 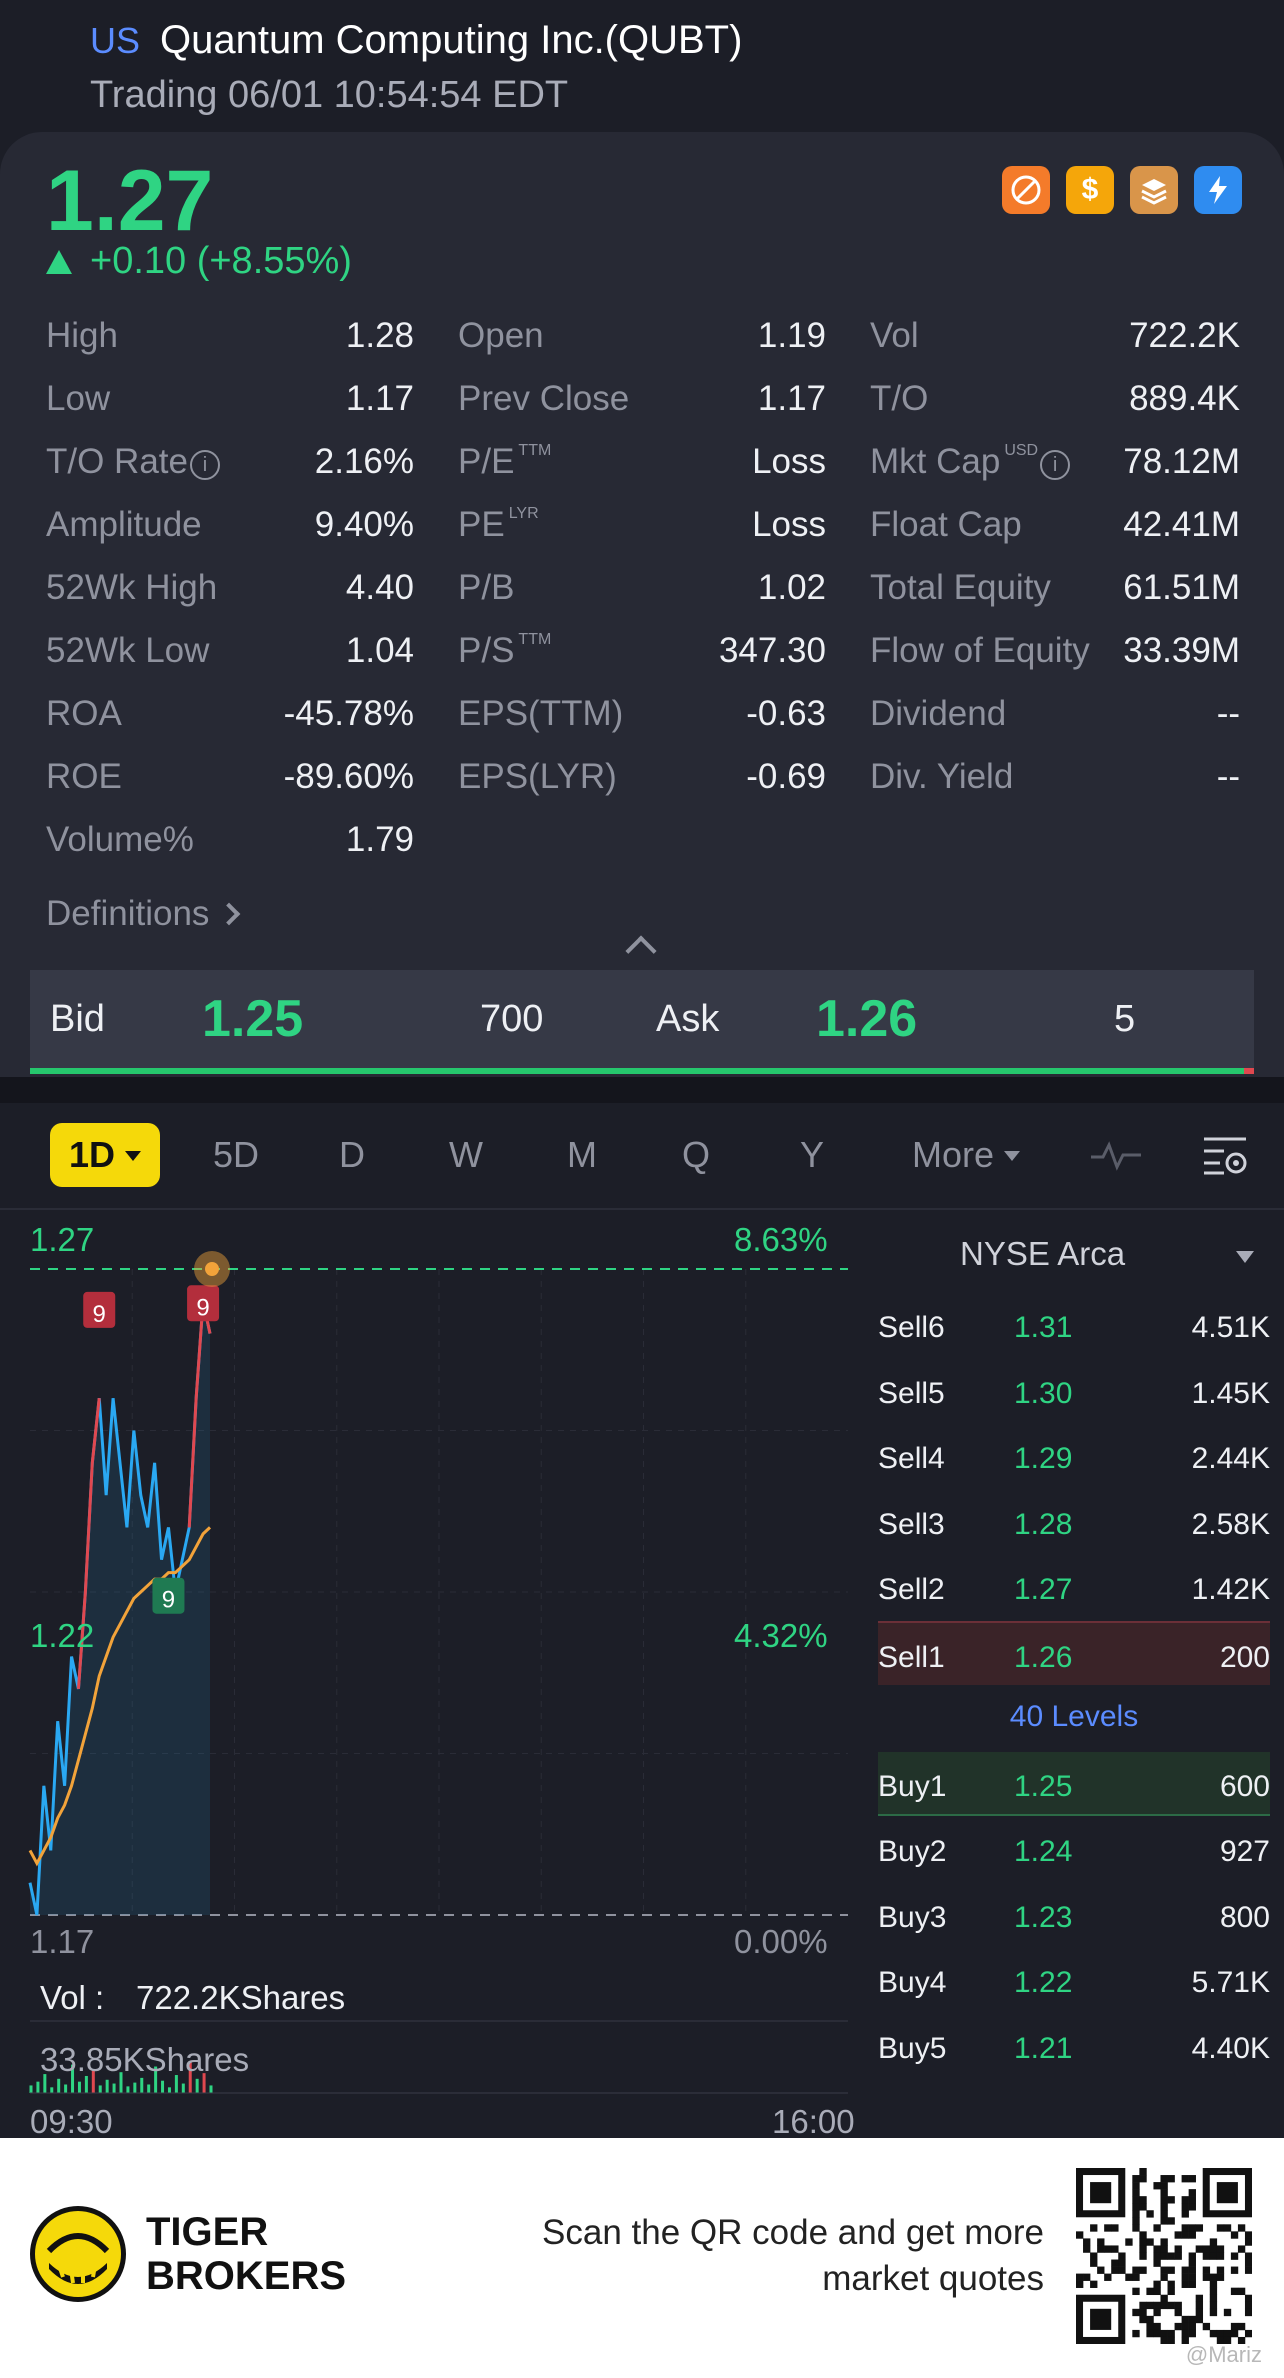 What do you see at coordinates (1154, 190) in the screenshot?
I see `stack-icon` at bounding box center [1154, 190].